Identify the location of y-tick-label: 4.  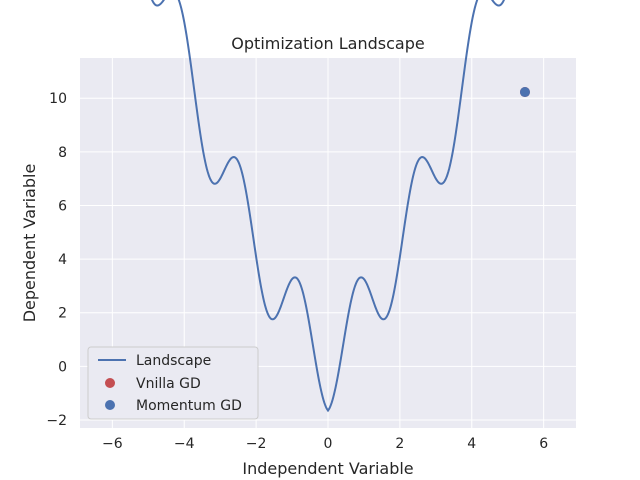
(62, 260).